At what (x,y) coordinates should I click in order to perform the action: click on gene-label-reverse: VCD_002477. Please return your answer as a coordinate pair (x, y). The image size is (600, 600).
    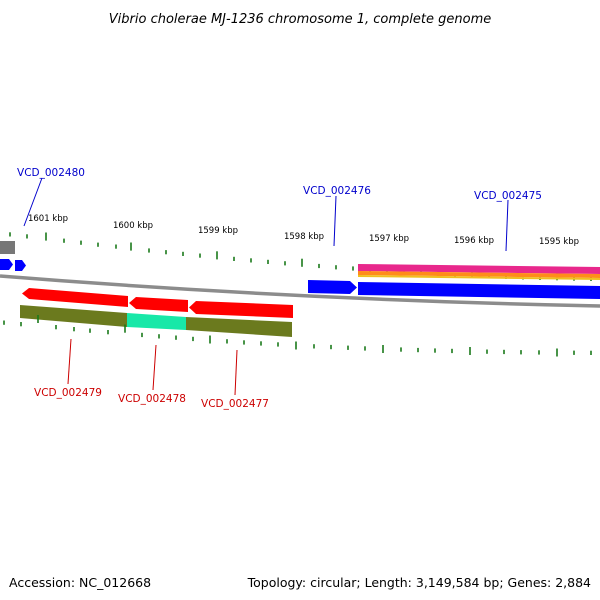
    Looking at the image, I should click on (235, 404).